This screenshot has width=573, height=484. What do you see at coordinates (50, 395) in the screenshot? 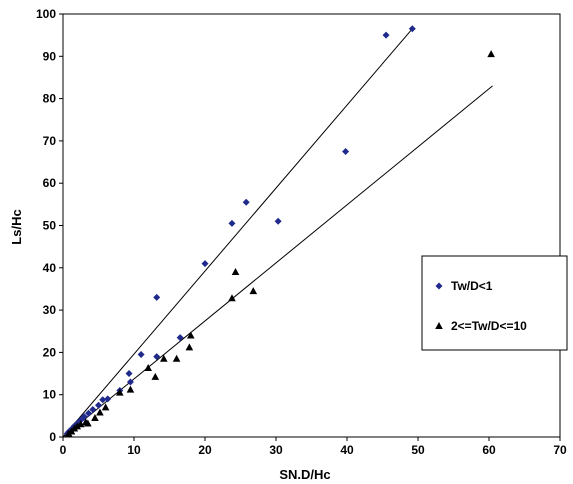
I see `y-tick-label: 10` at bounding box center [50, 395].